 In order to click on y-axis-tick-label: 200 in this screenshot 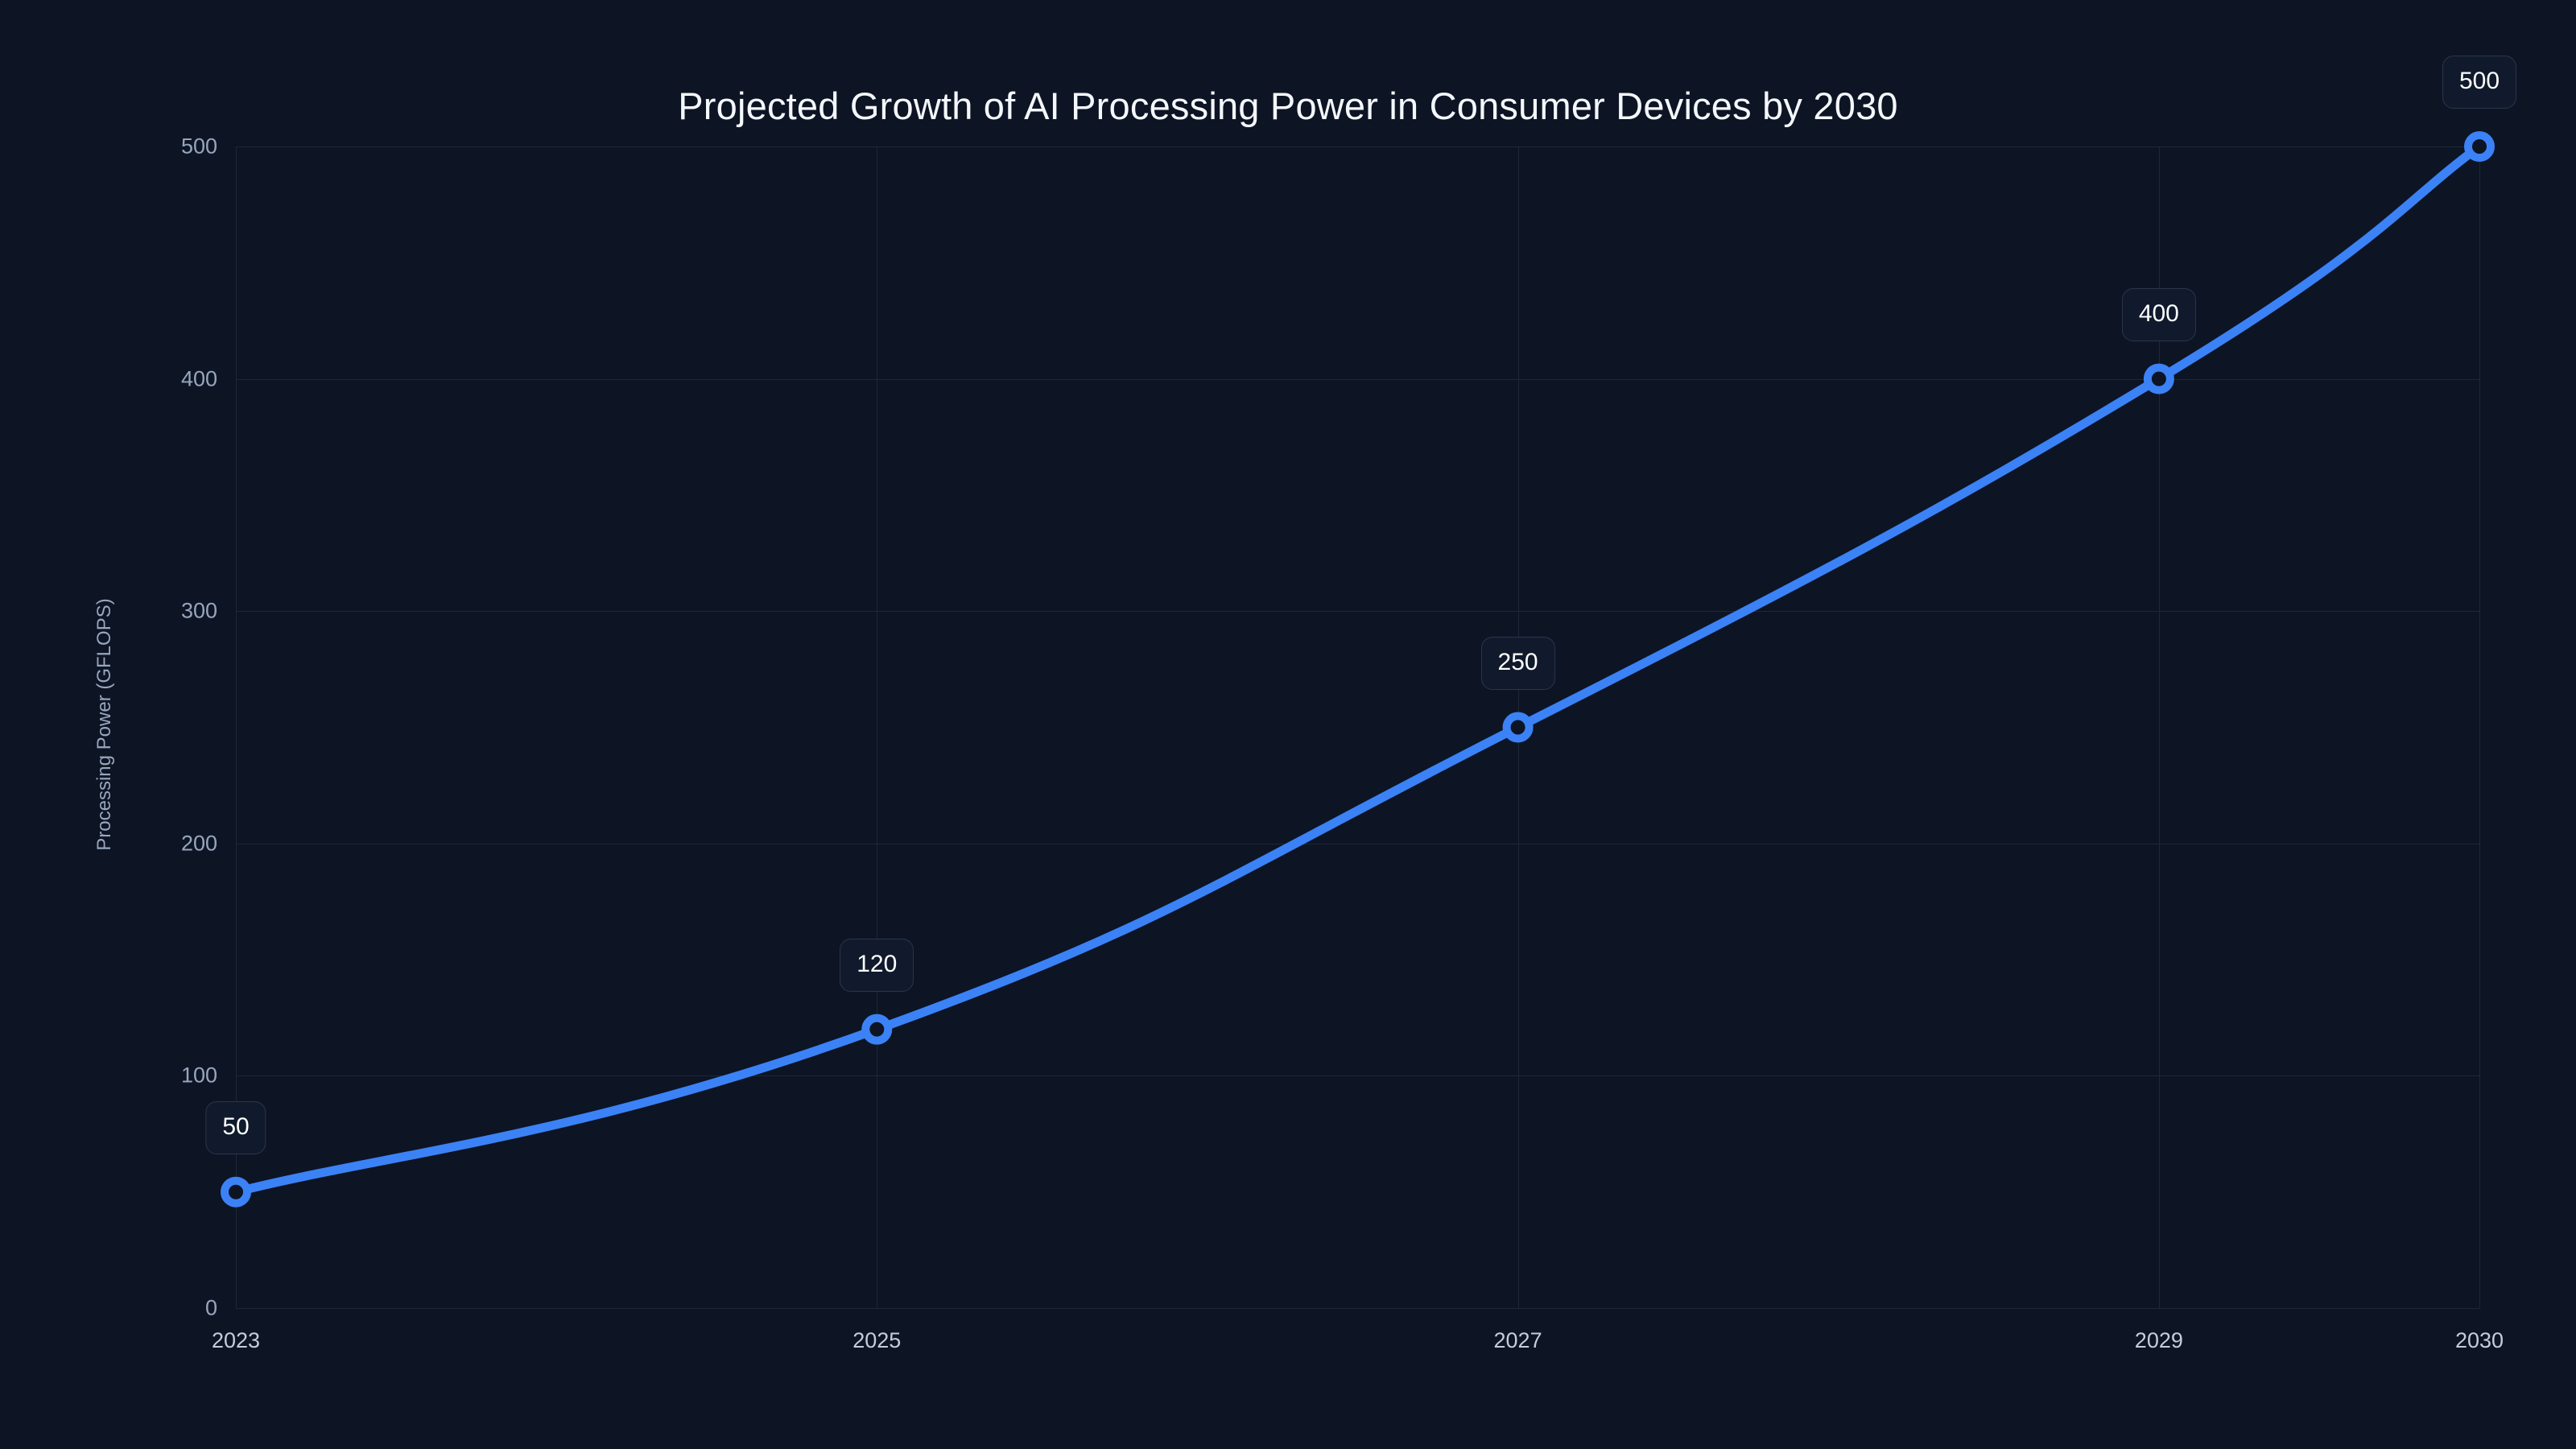, I will do `click(198, 844)`.